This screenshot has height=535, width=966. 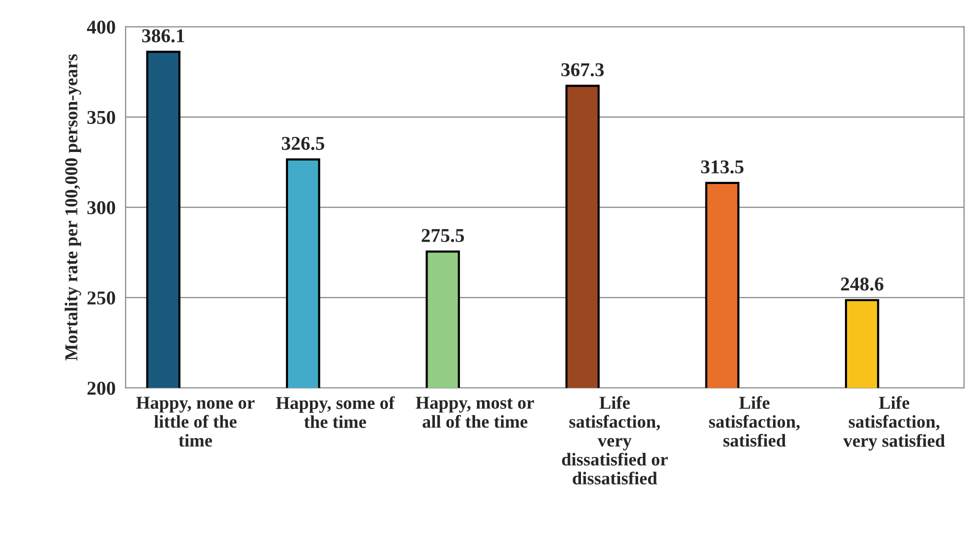 I want to click on data-label: 248.6, so click(x=862, y=284).